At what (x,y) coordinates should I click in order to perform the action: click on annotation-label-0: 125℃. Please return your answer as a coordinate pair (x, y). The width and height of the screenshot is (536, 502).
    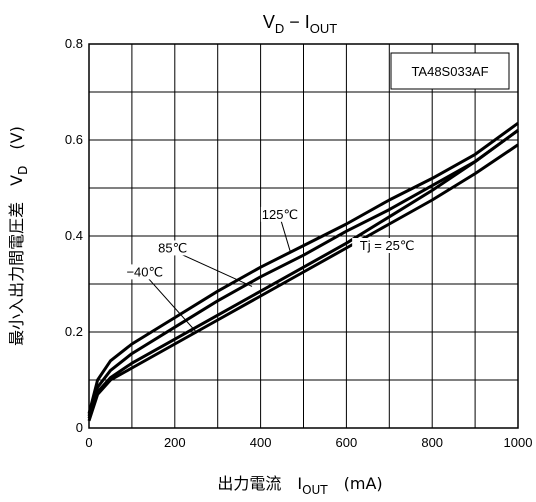
    Looking at the image, I should click on (280, 214).